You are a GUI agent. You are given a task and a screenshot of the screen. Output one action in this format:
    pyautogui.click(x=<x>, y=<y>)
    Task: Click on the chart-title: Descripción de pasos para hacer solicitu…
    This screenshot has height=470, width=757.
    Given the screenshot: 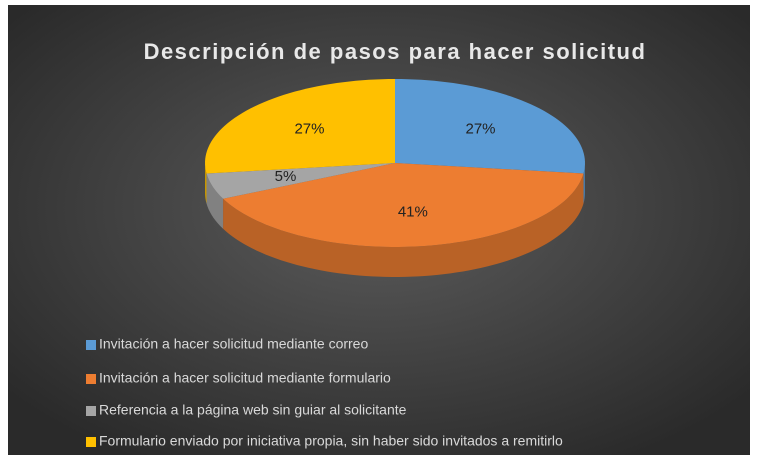 What is the action you would take?
    pyautogui.click(x=395, y=51)
    